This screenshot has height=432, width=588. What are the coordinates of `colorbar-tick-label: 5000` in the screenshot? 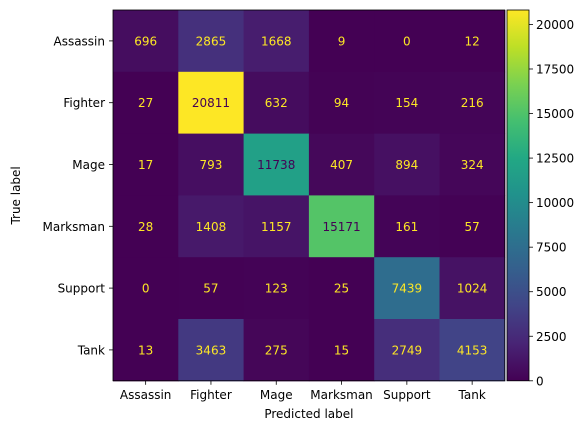 It's located at (551, 292).